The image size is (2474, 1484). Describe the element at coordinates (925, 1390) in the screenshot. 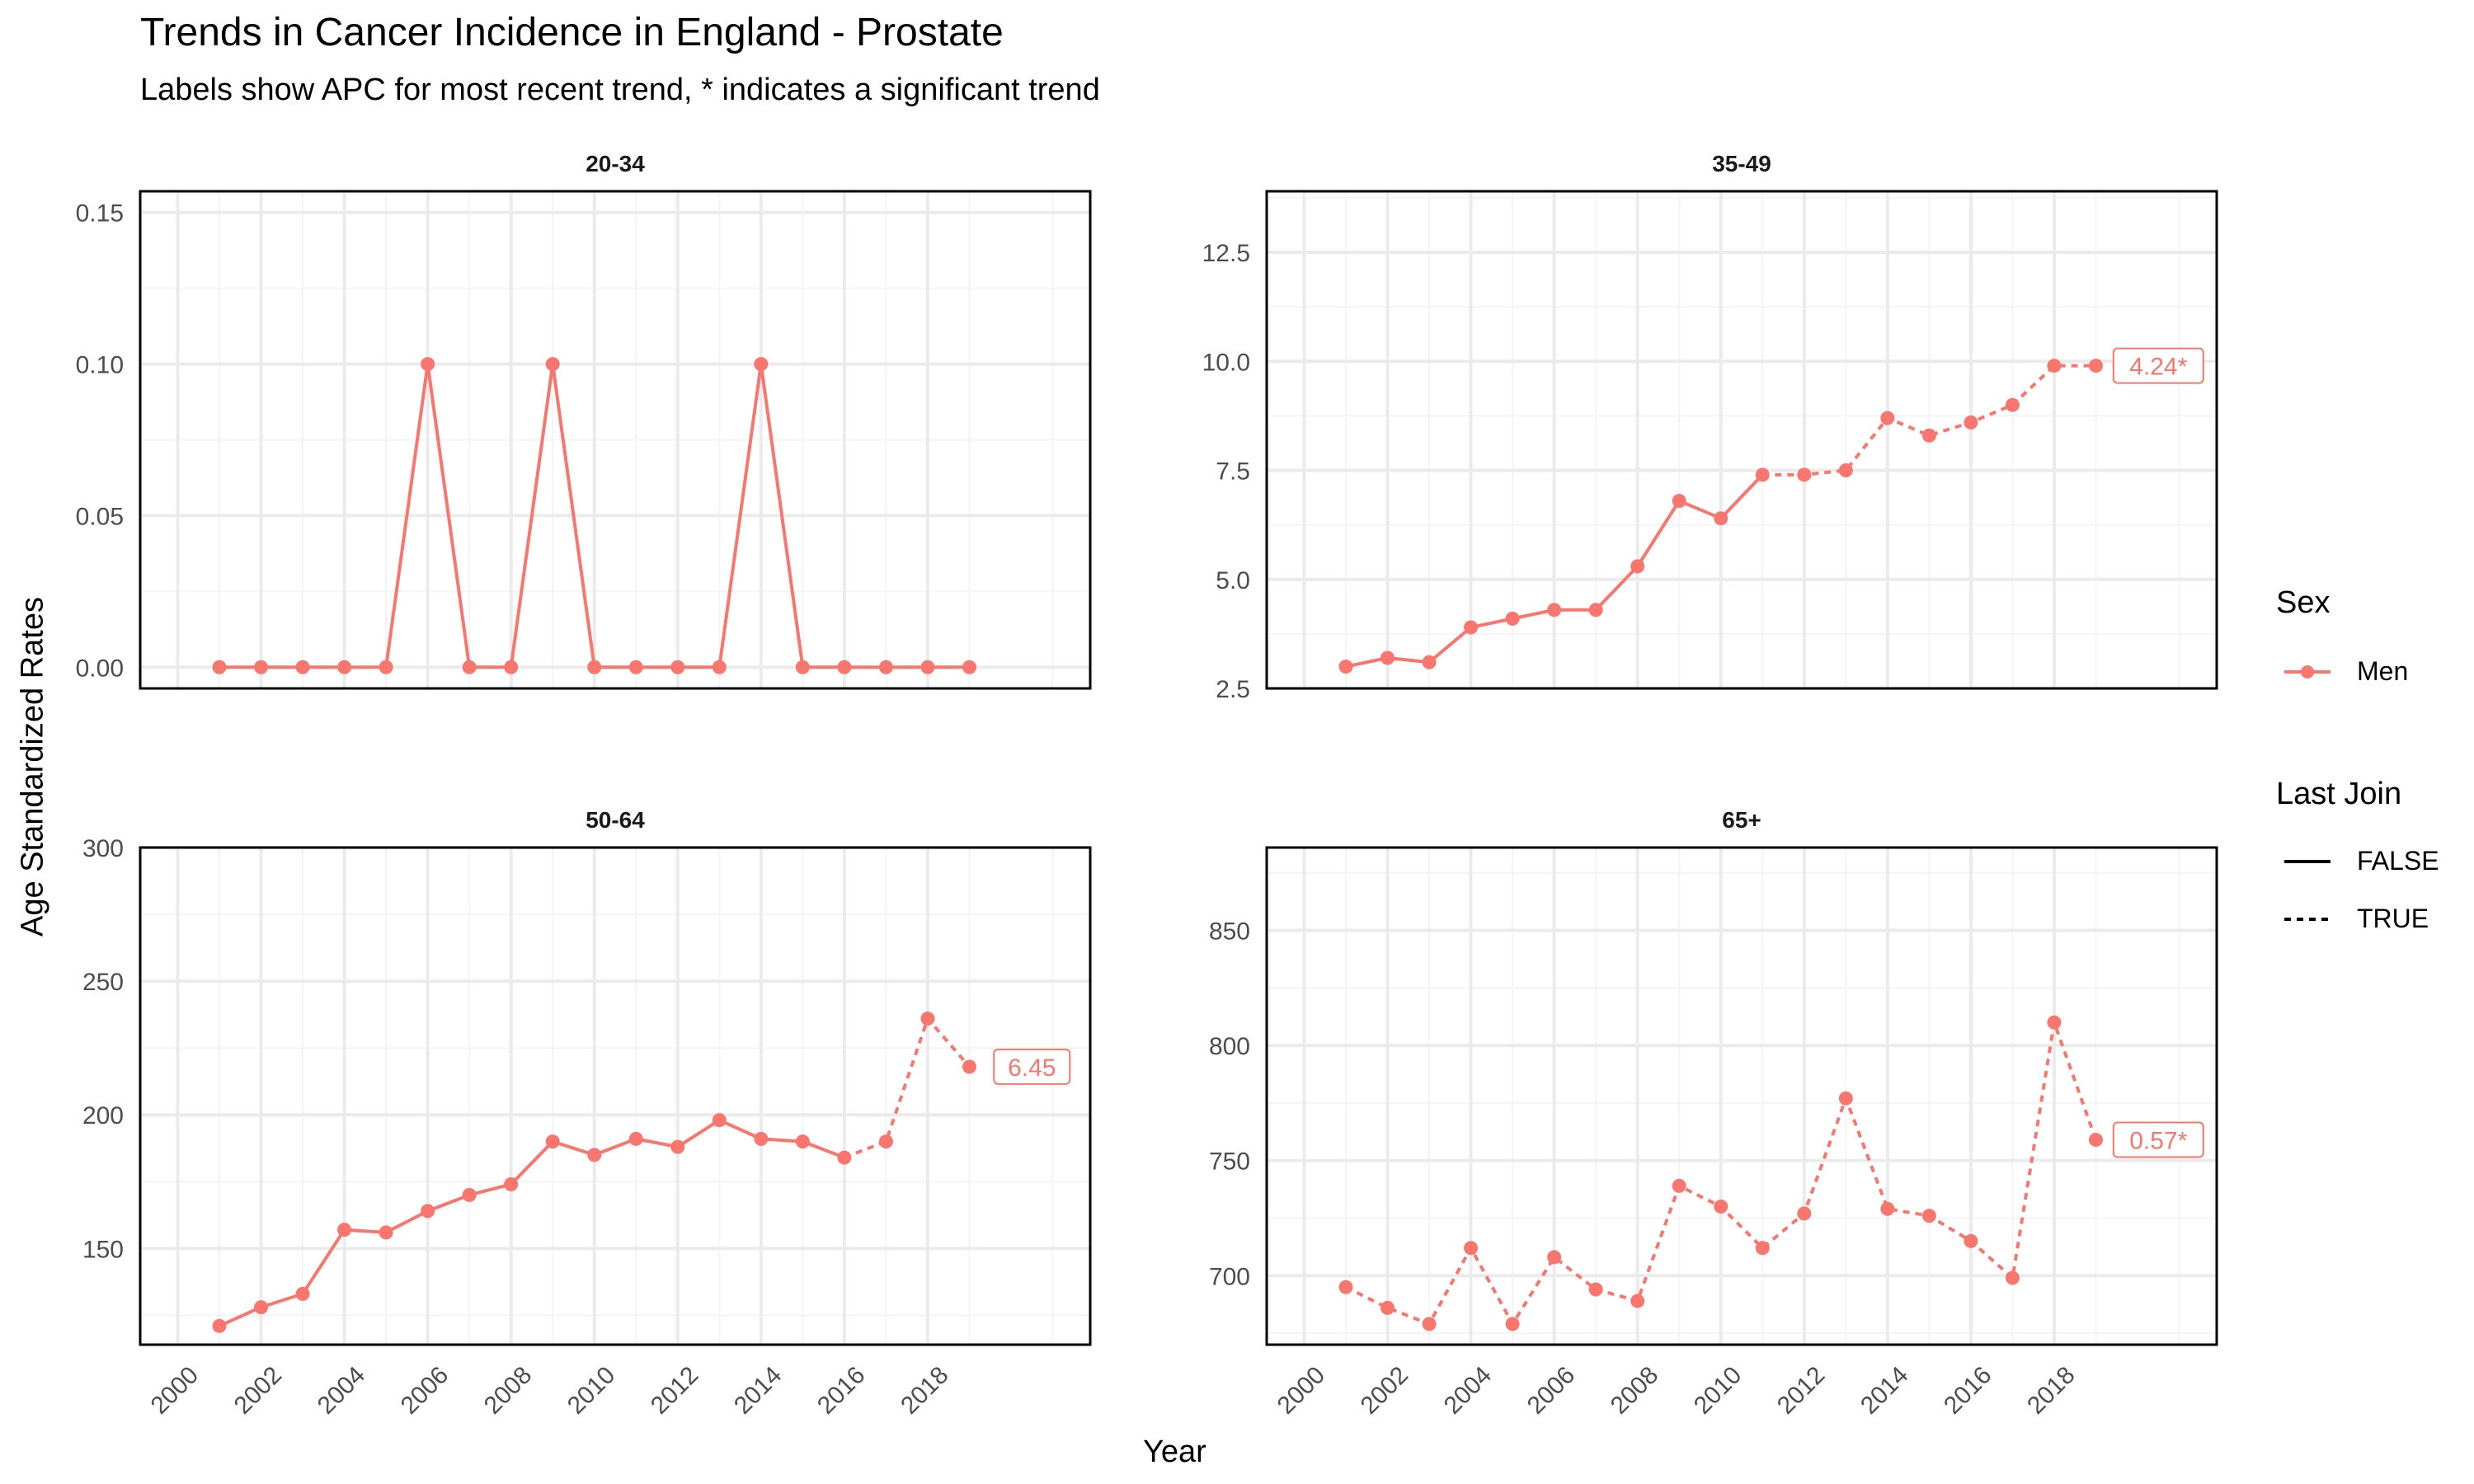

I see `x-tick-label: 2018` at that location.